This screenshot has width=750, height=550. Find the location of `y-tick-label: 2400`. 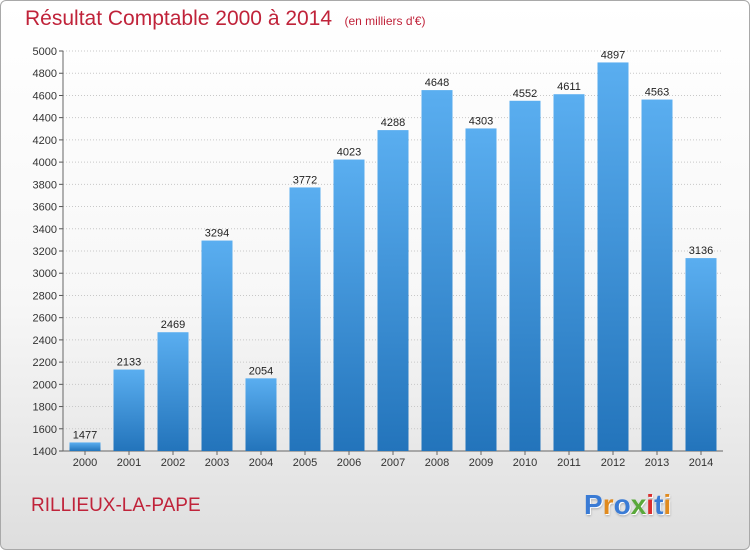

y-tick-label: 2400 is located at coordinates (45, 341).